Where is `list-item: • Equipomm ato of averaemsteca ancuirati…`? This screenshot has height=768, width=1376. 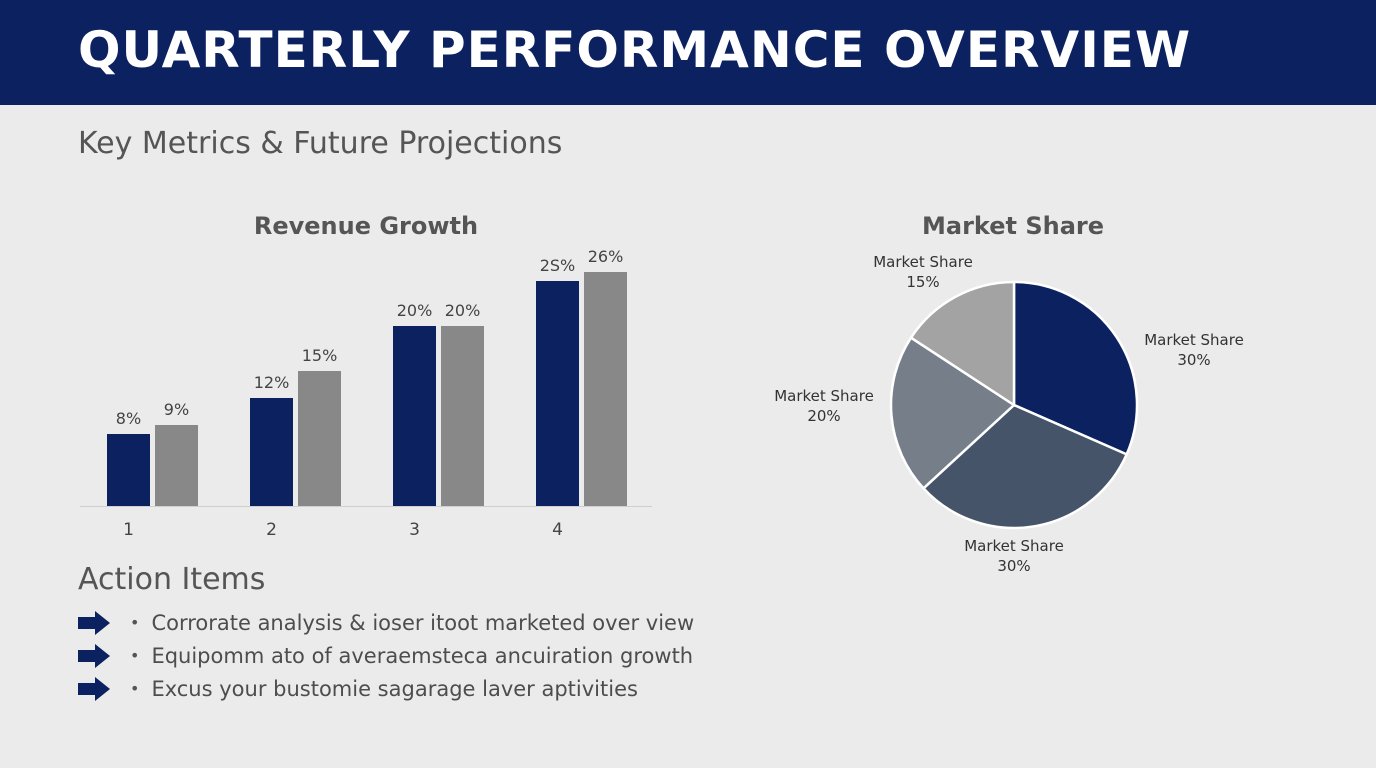 list-item: • Equipomm ato of averaemsteca ancuirati… is located at coordinates (386, 655).